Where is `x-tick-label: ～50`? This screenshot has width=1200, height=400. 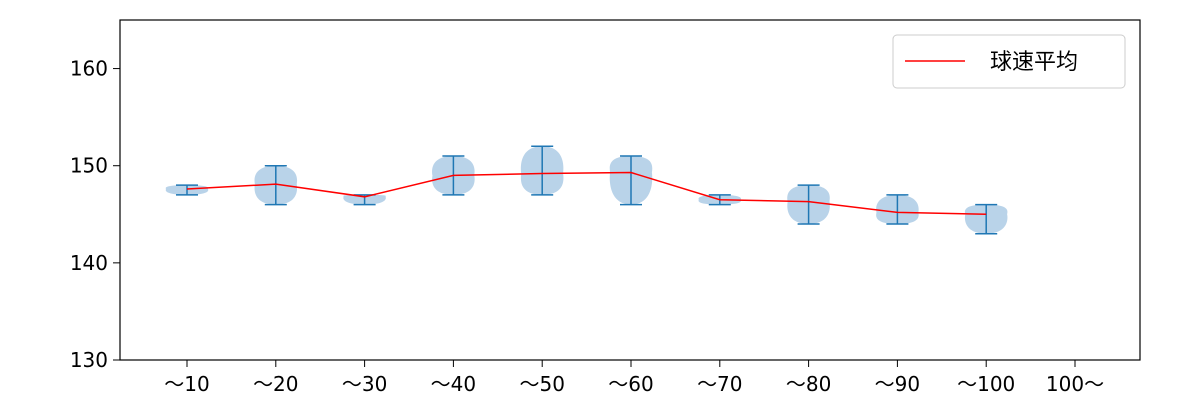
x-tick-label: ～50 is located at coordinates (541, 384).